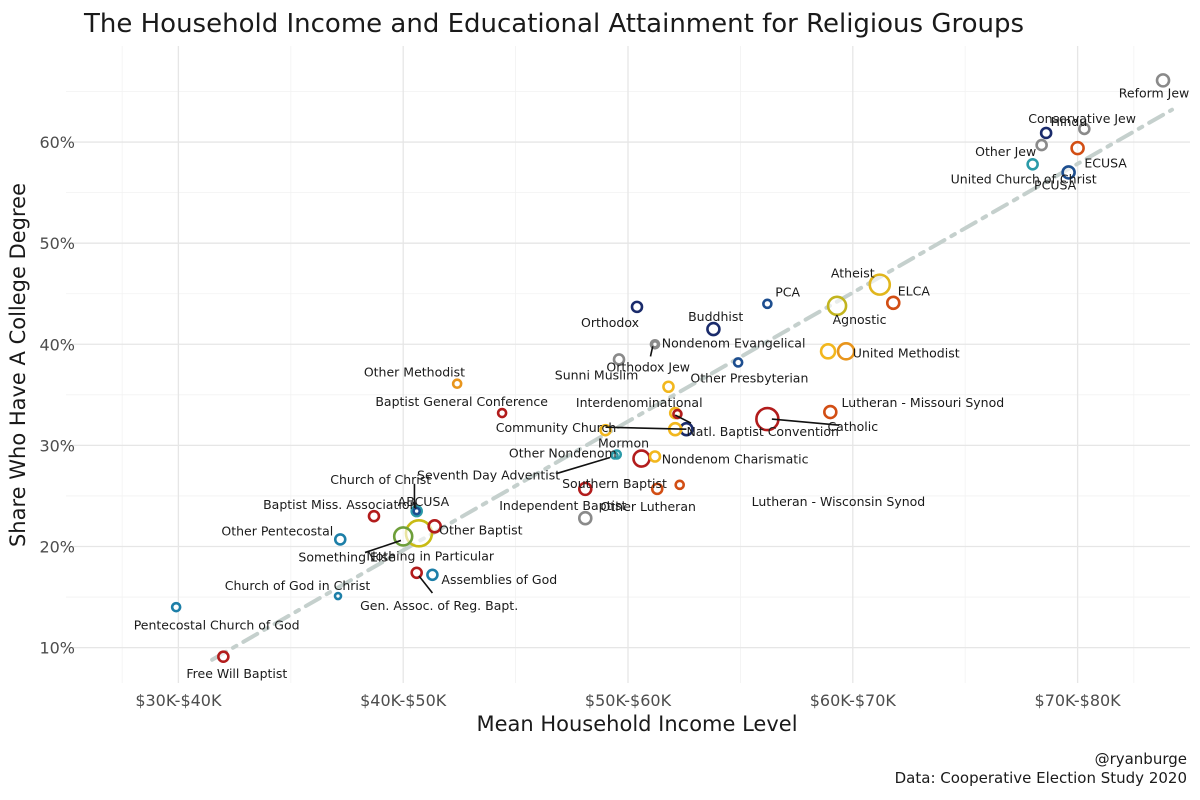  I want to click on data-label: Independent Baptist, so click(562, 505).